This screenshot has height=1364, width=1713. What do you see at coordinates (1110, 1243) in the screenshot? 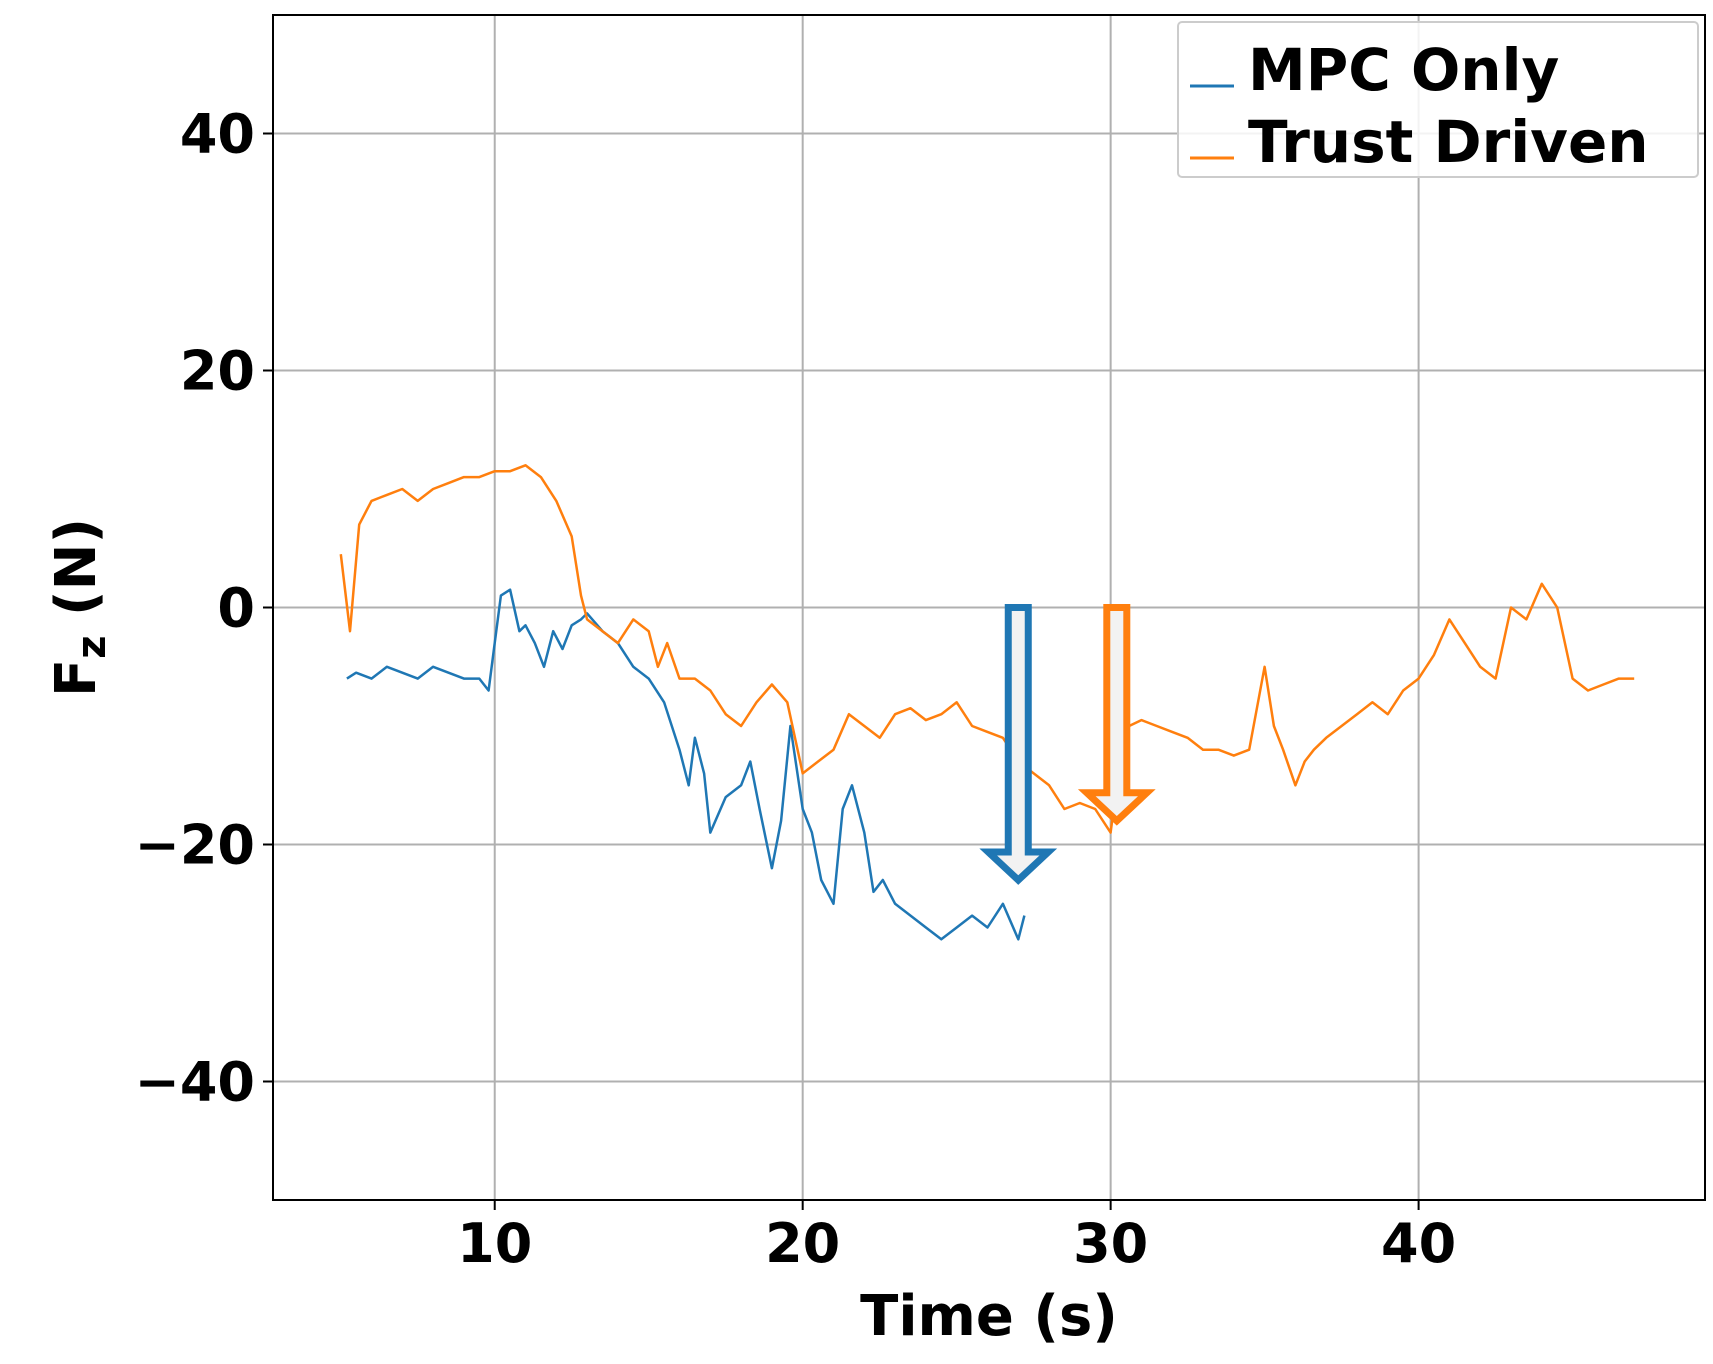
I see `x-tick-label: 30` at bounding box center [1110, 1243].